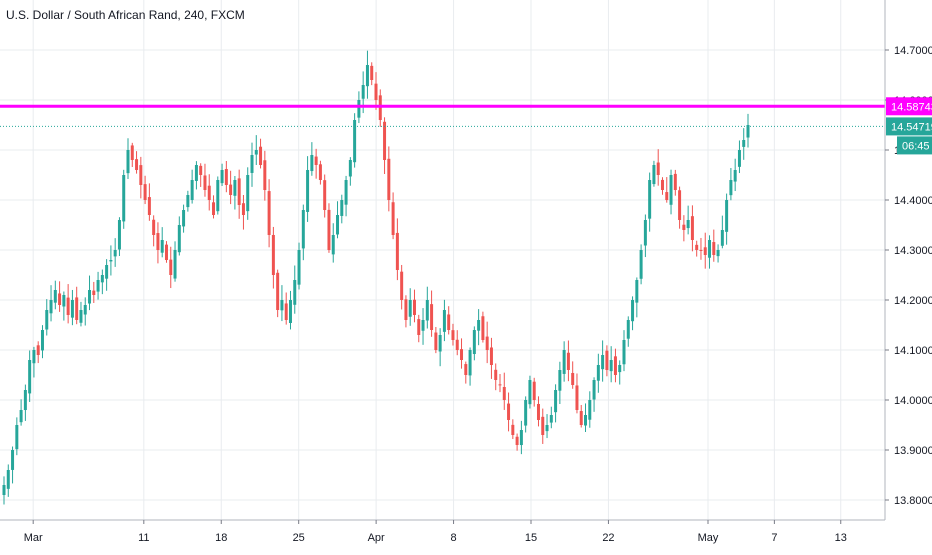 The width and height of the screenshot is (932, 555). I want to click on time-tick-label: 11, so click(143, 538).